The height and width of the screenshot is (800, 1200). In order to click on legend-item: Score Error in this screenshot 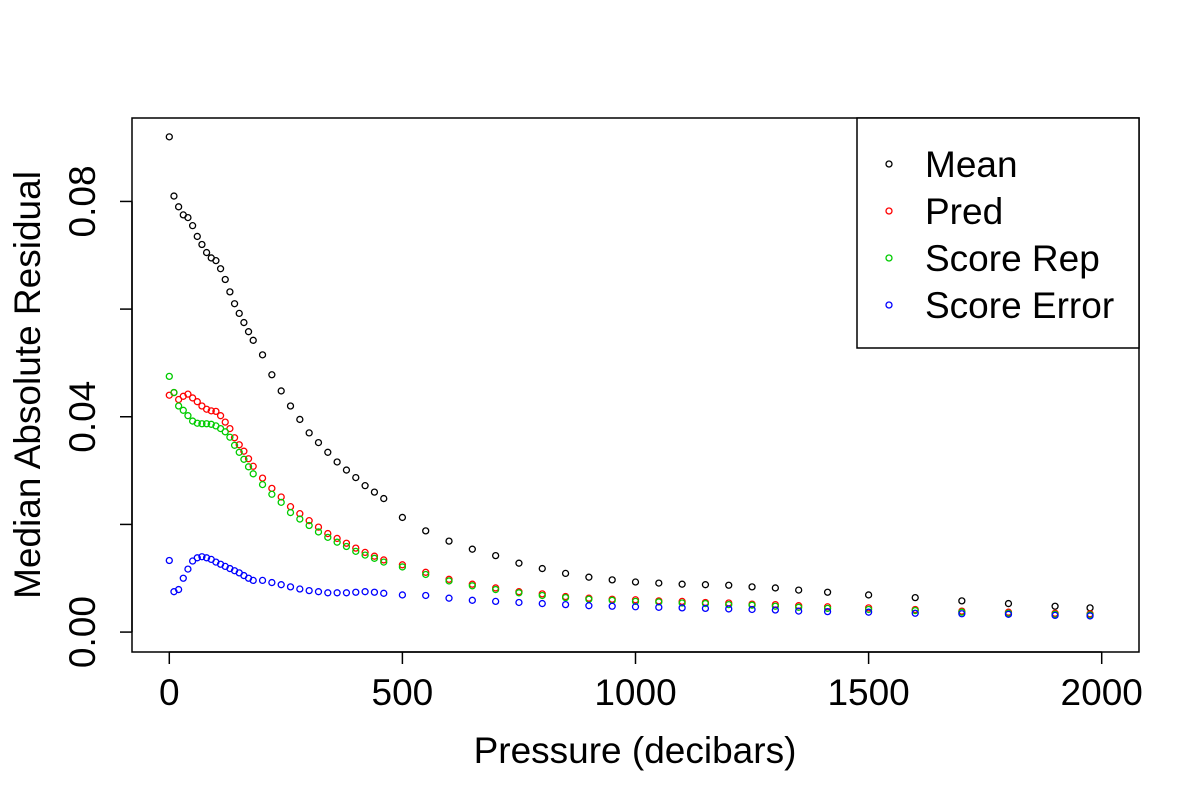, I will do `click(999, 305)`.